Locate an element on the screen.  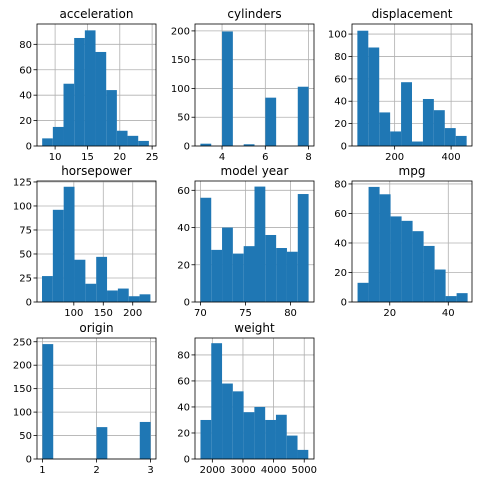
subplot-model-year: 70 75 80 0 20 40 60 model year is located at coordinates (246, 241).